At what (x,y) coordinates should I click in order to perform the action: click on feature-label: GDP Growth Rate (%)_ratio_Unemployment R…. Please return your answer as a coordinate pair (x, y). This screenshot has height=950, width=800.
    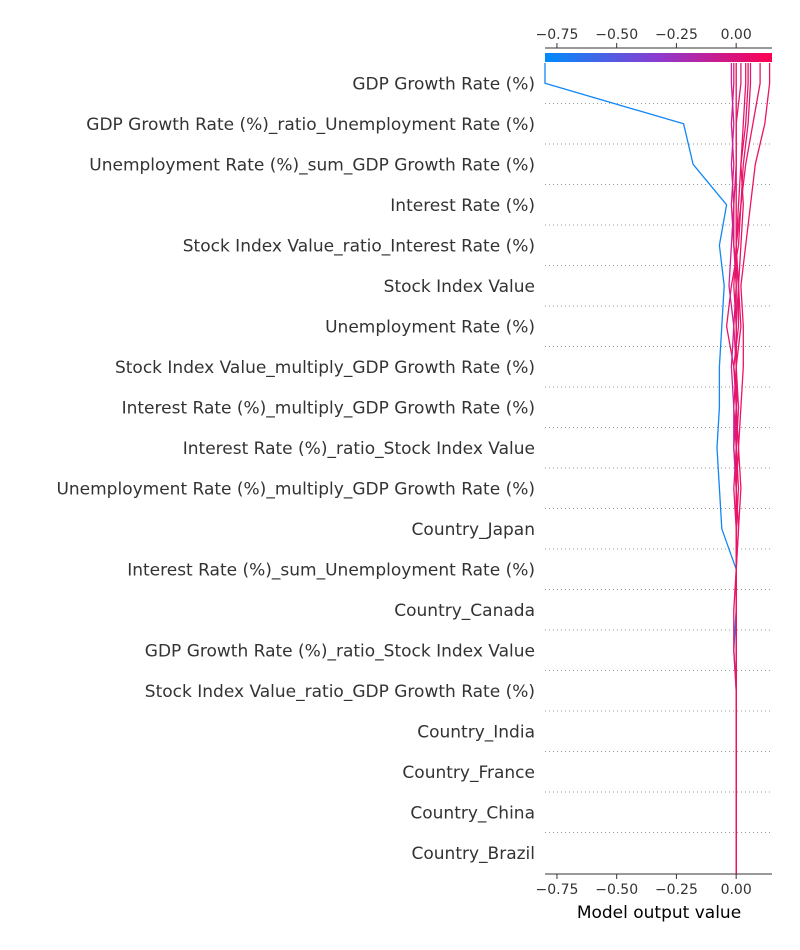
    Looking at the image, I should click on (310, 125).